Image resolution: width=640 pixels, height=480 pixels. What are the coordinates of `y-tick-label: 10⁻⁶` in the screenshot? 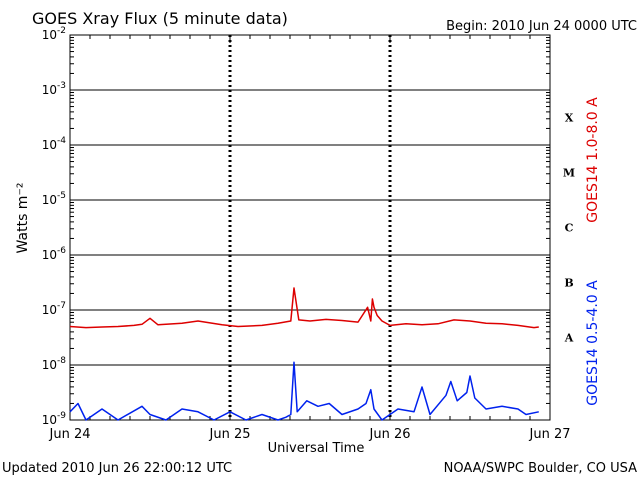 It's located at (54, 254).